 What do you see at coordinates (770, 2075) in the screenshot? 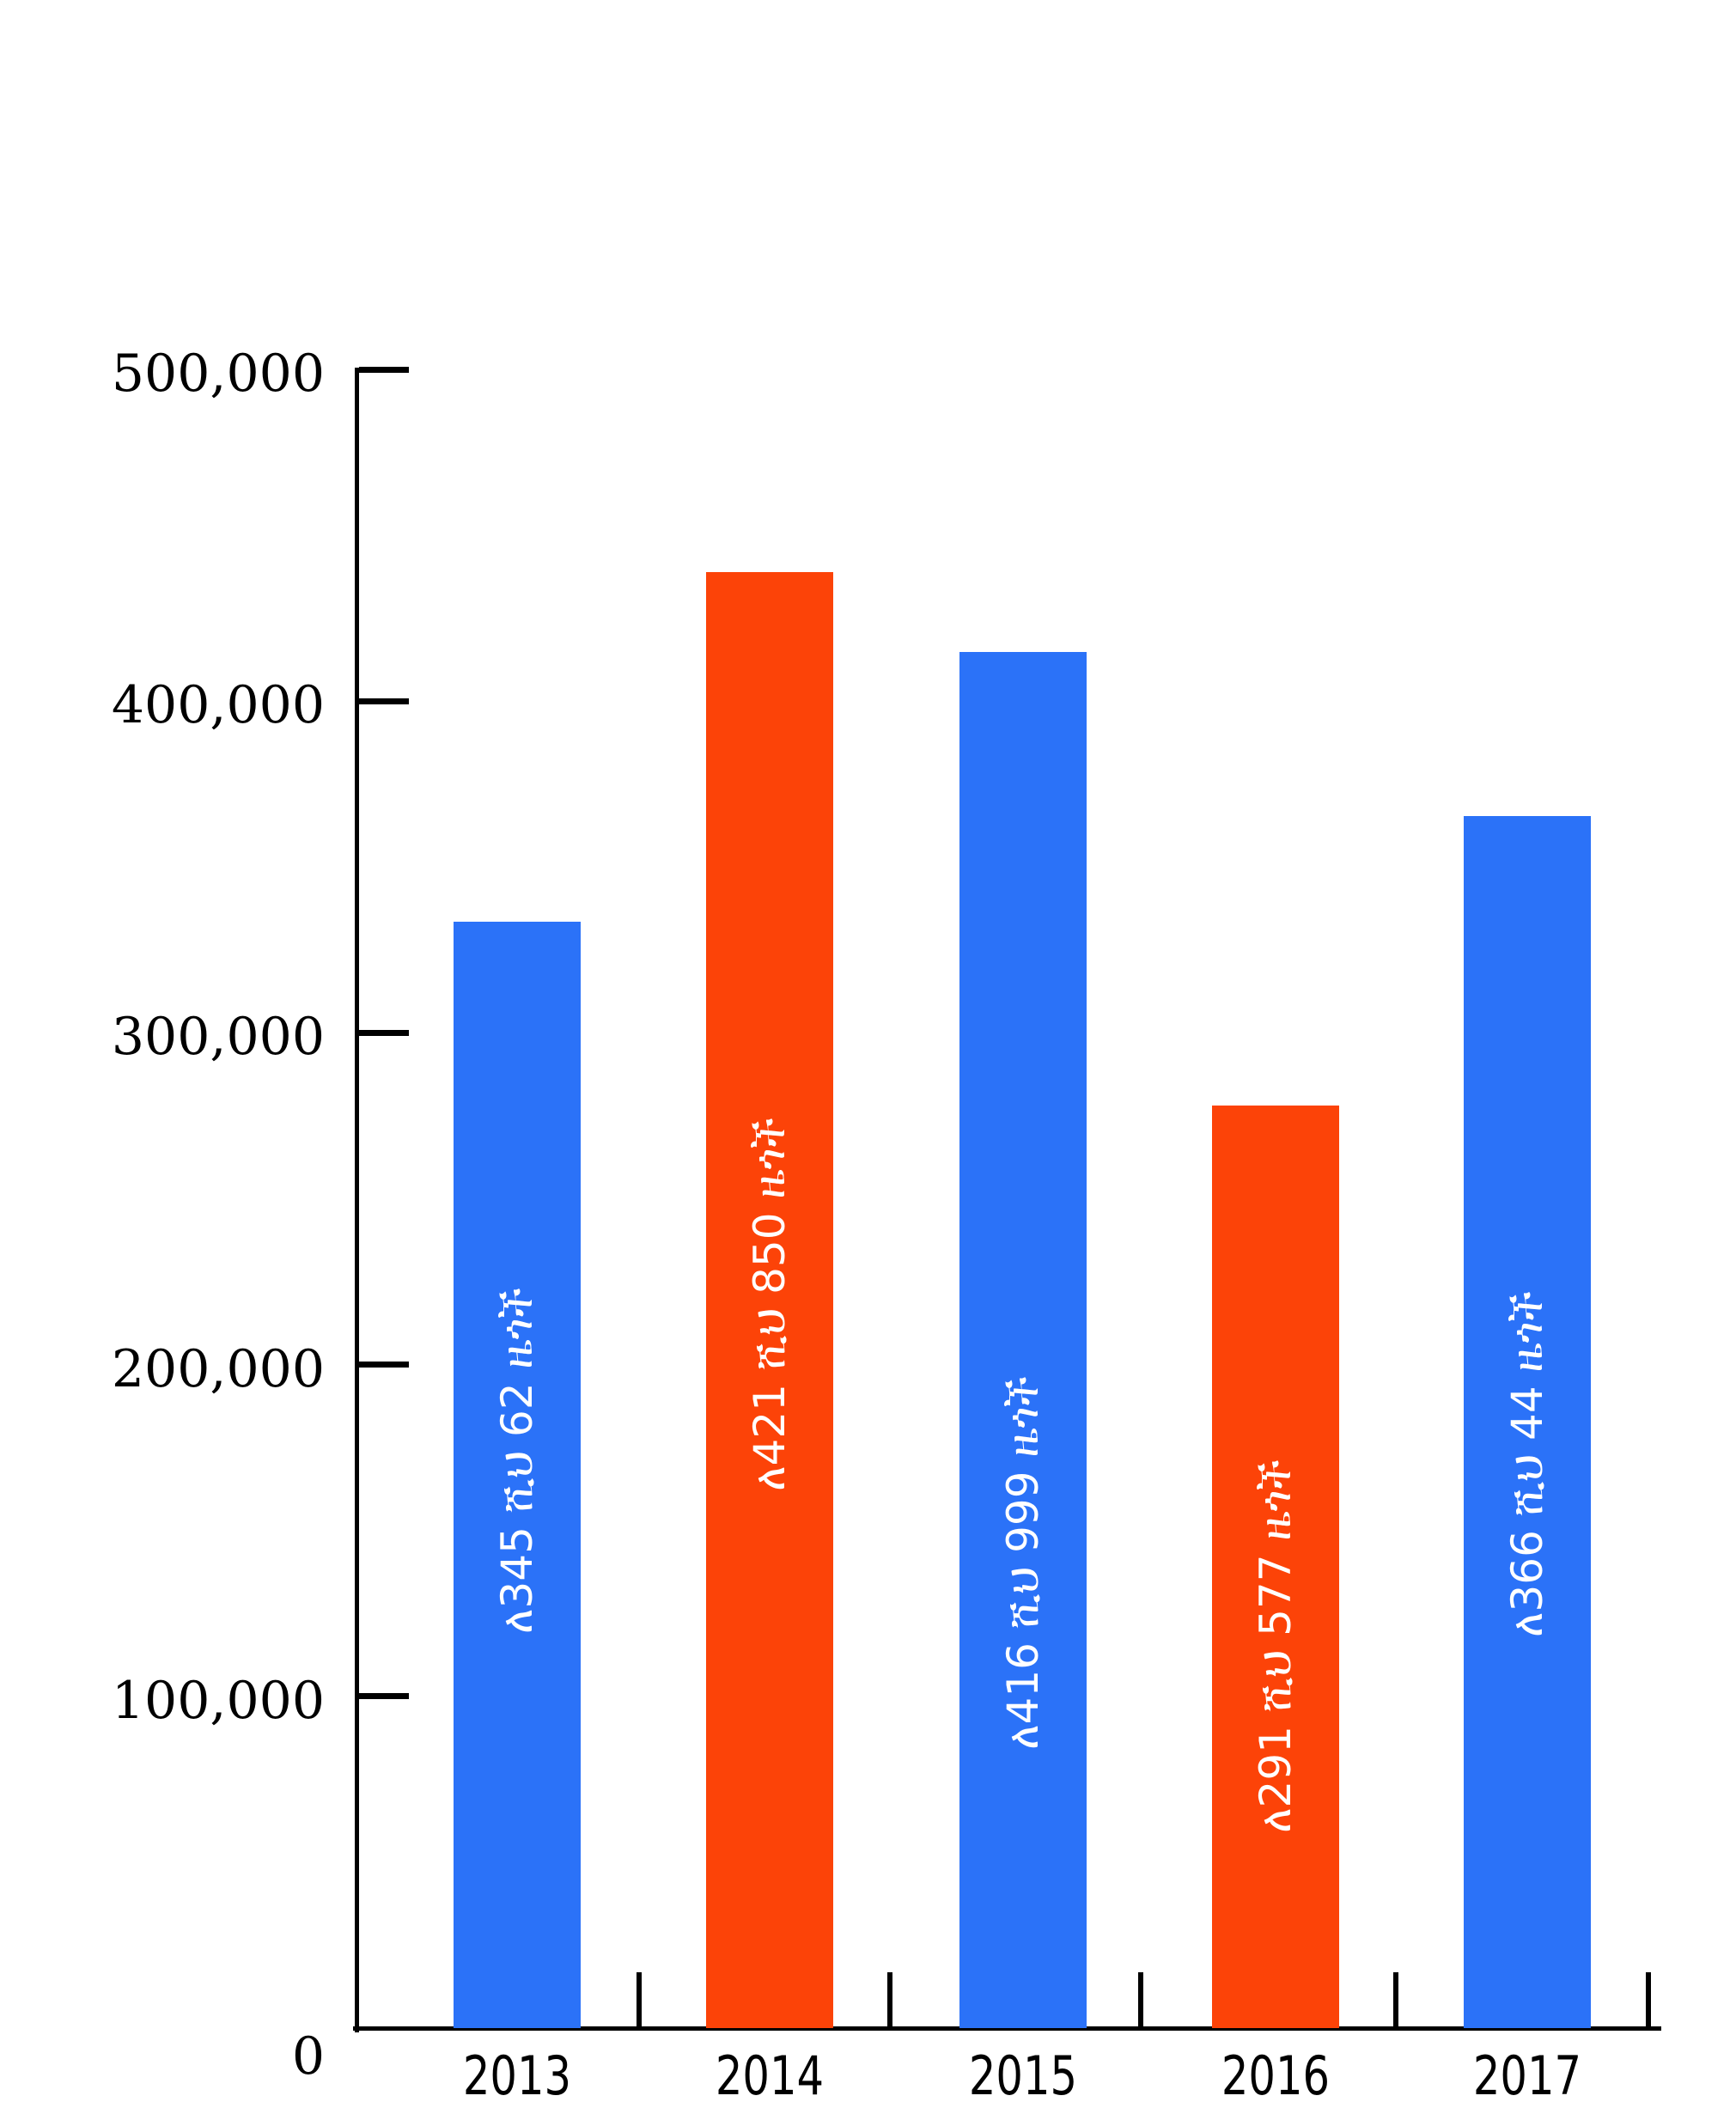
I see `x-axis-label-2014: 2014` at bounding box center [770, 2075].